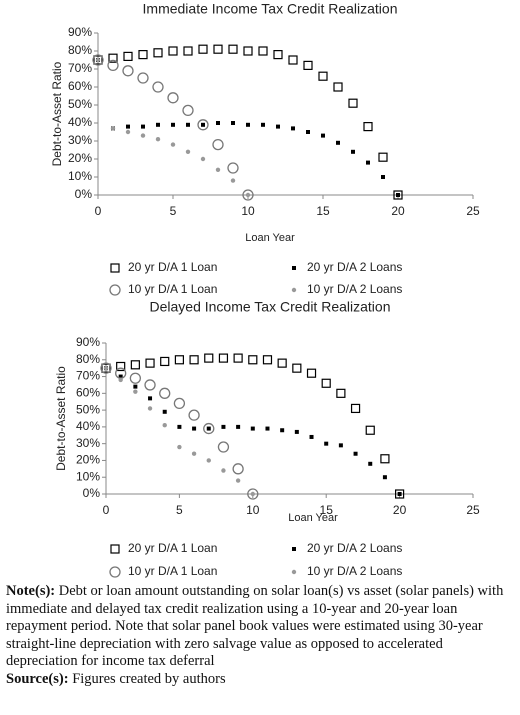 The width and height of the screenshot is (520, 715). Describe the element at coordinates (323, 211) in the screenshot. I see `x-tick-label: 15` at that location.